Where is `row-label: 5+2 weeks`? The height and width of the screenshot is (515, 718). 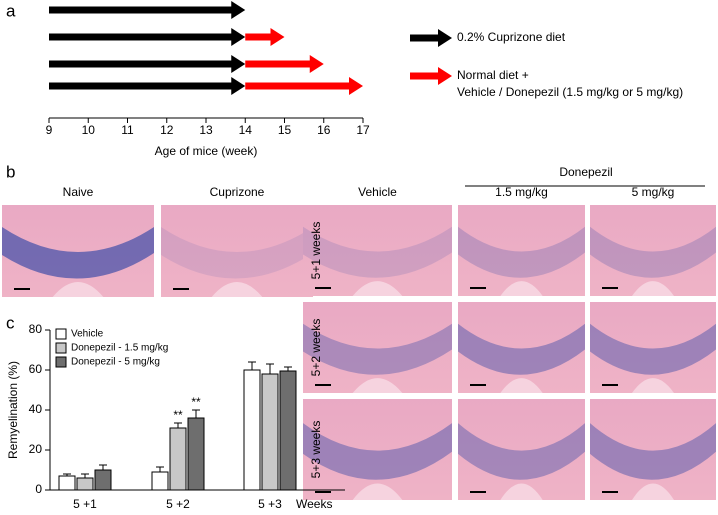 row-label: 5+2 weeks is located at coordinates (316, 348).